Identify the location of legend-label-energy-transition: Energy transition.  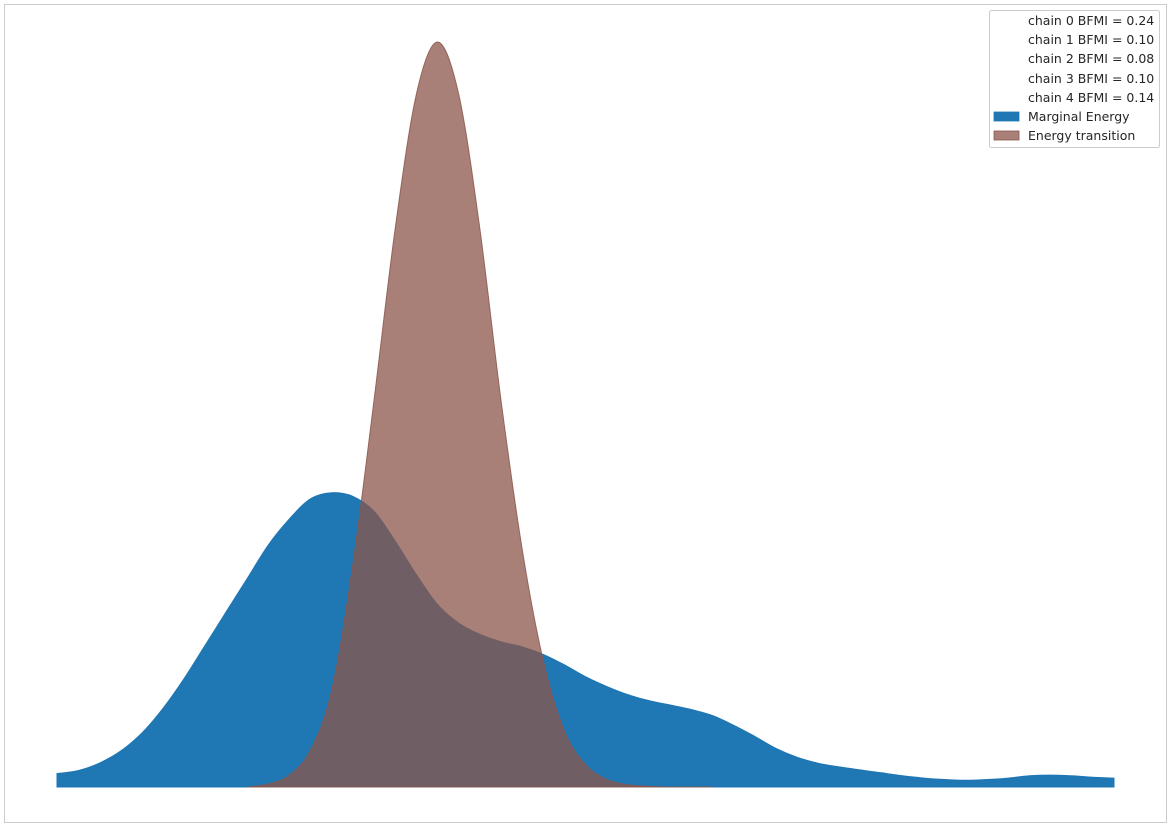
(1081, 135).